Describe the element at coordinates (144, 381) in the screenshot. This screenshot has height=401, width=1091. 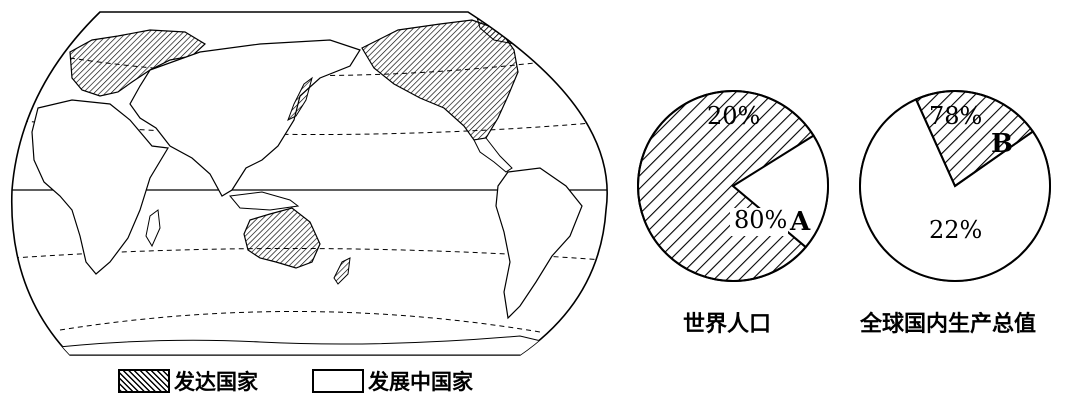
I see `legend-swatch-hatched` at that location.